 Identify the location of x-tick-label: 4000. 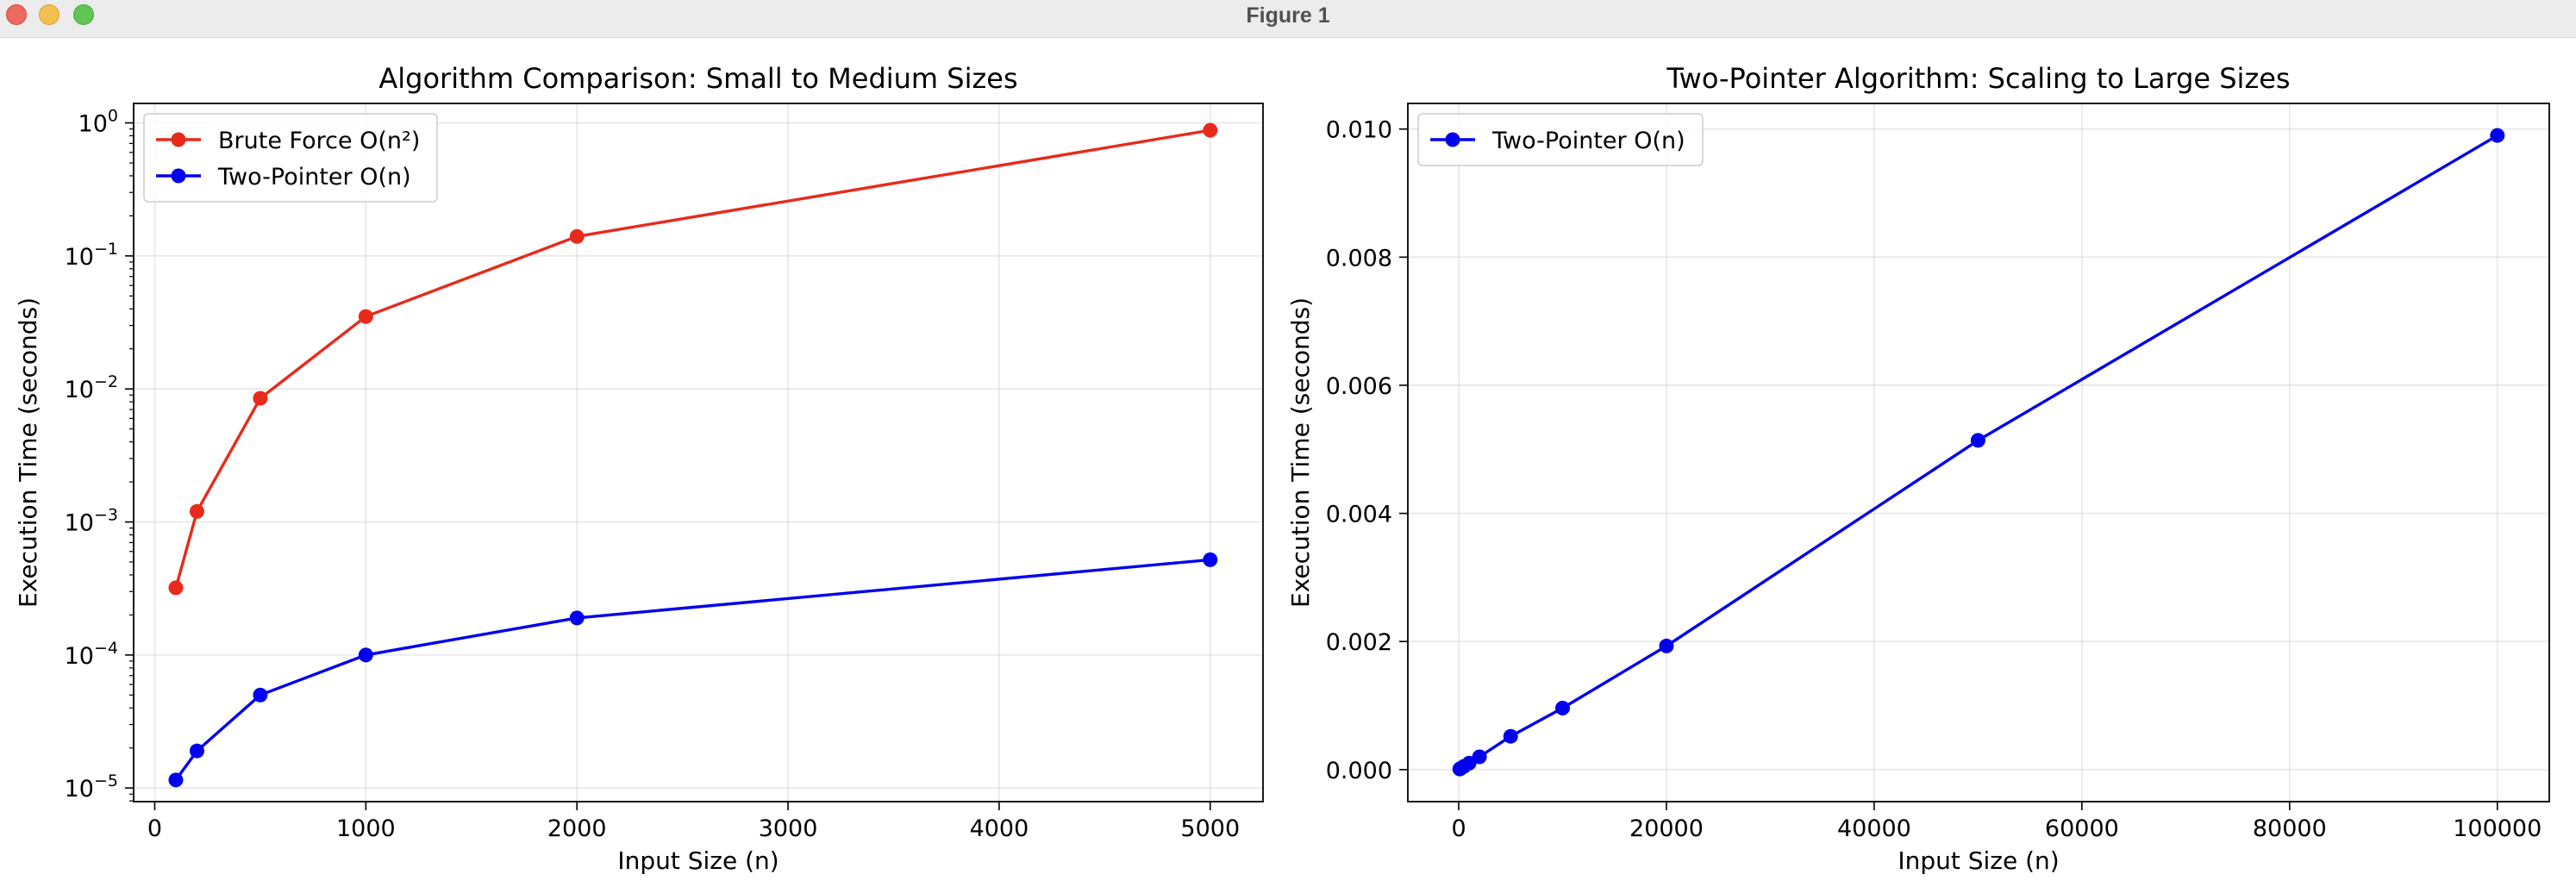
(1000, 828).